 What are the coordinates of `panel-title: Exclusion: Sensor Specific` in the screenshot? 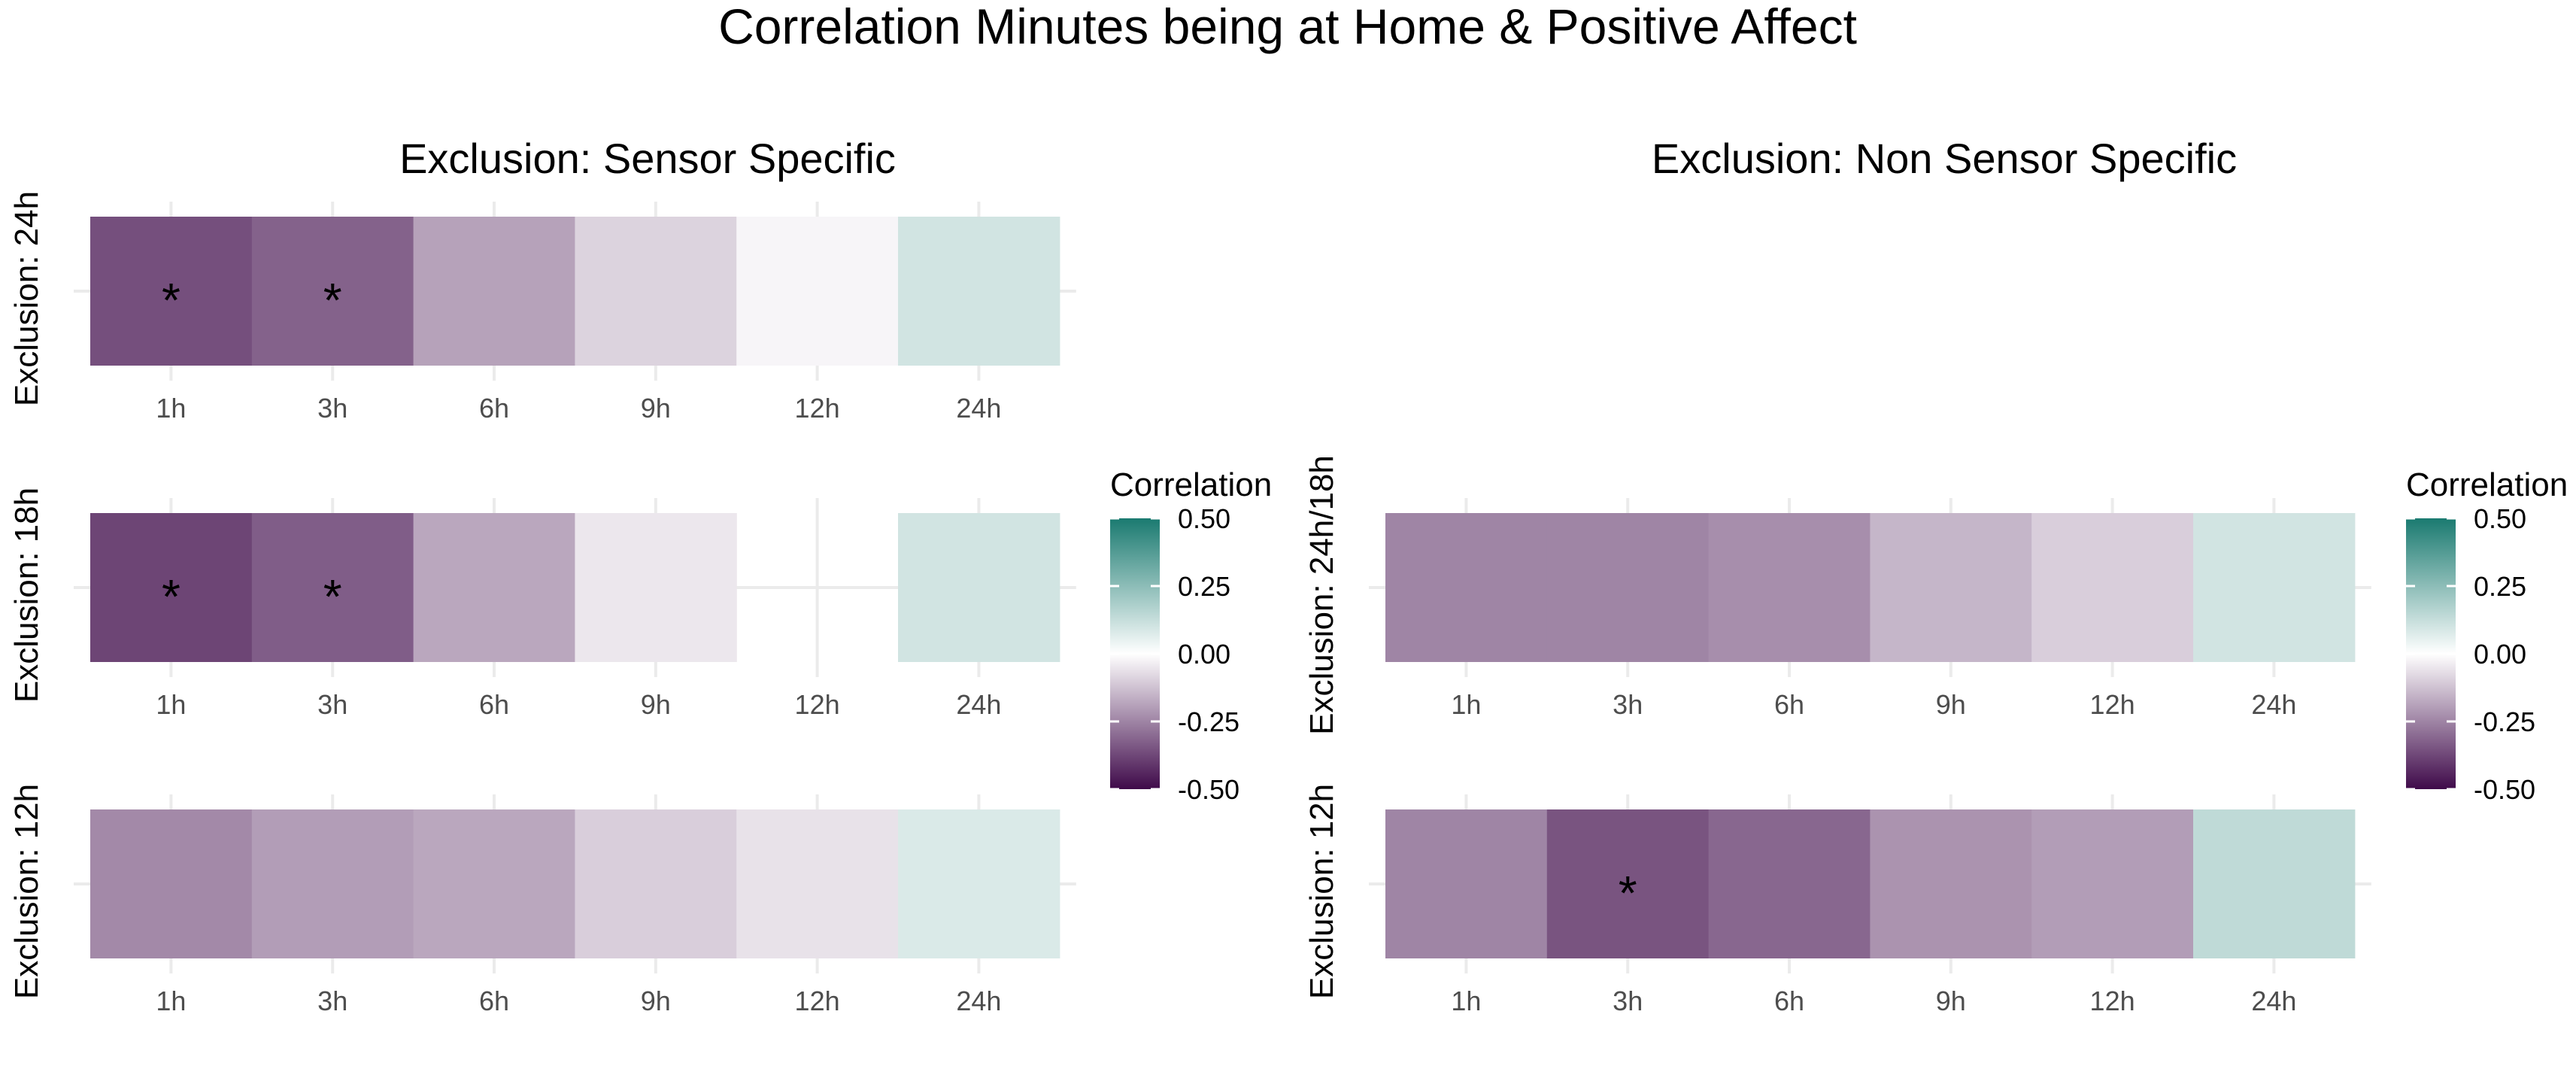 It's located at (647, 158).